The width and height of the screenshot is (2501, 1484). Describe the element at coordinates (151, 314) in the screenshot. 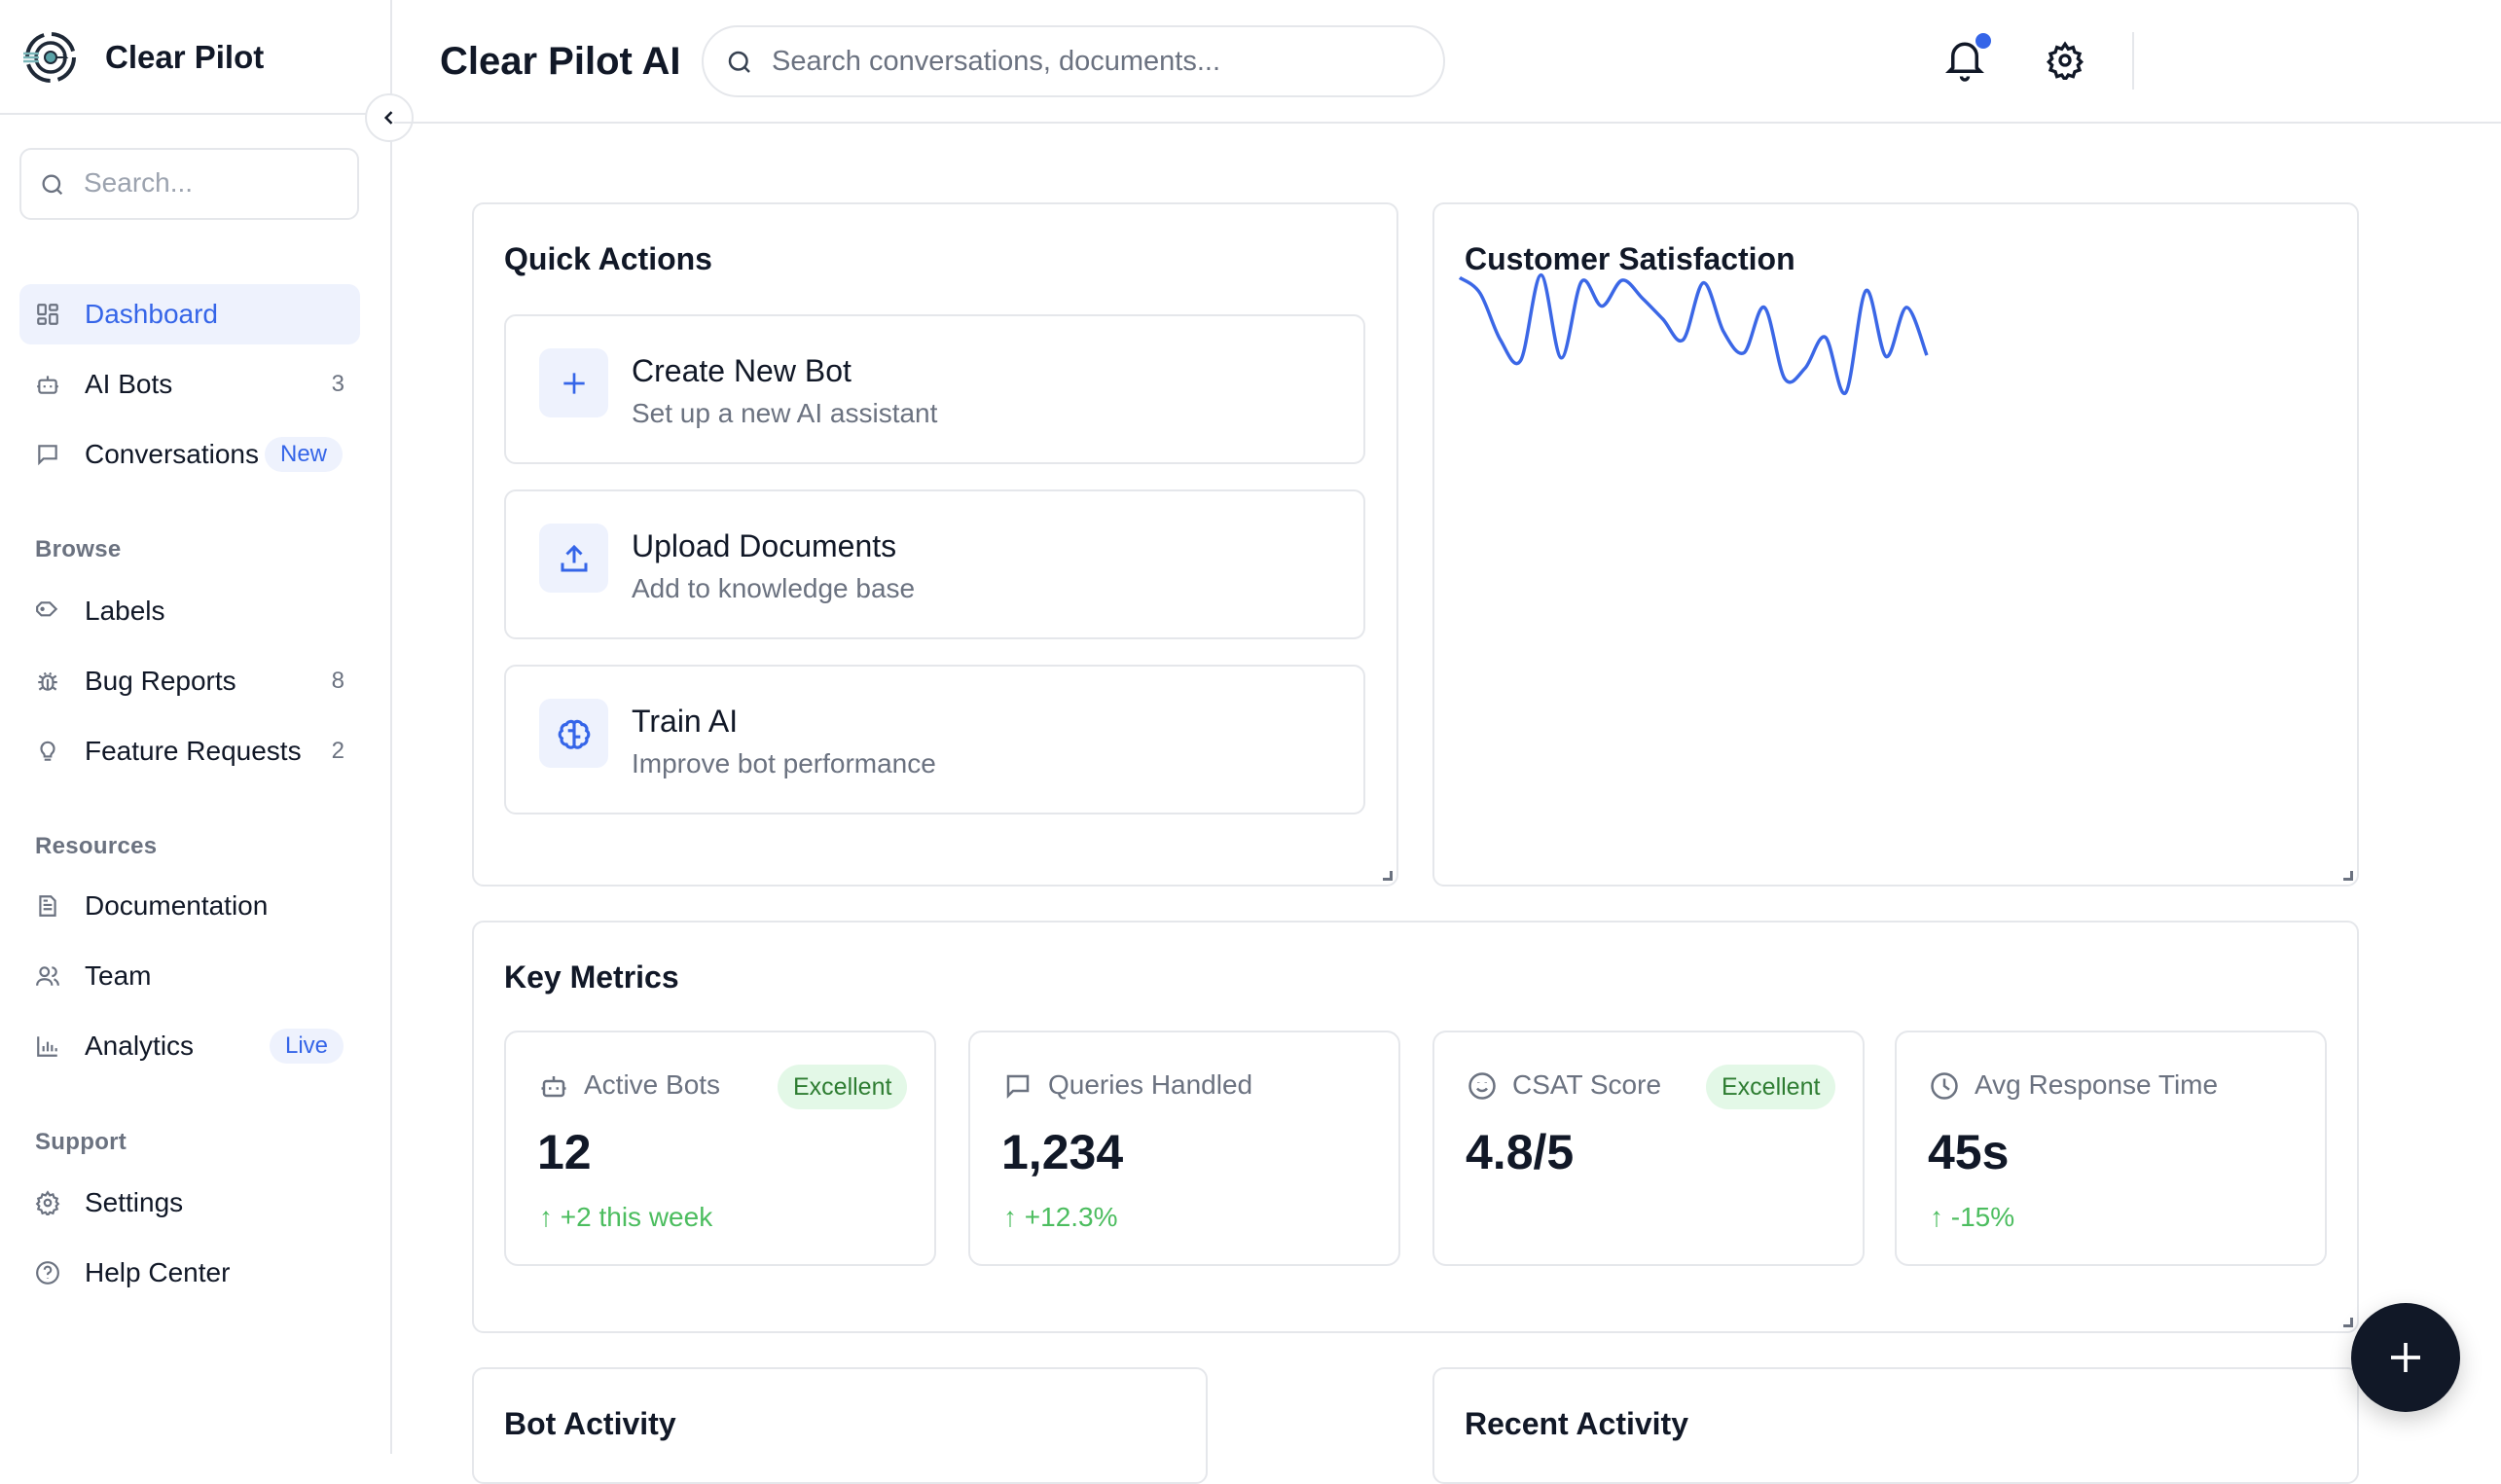

I see `sidebar-item-label: Dashboard` at that location.